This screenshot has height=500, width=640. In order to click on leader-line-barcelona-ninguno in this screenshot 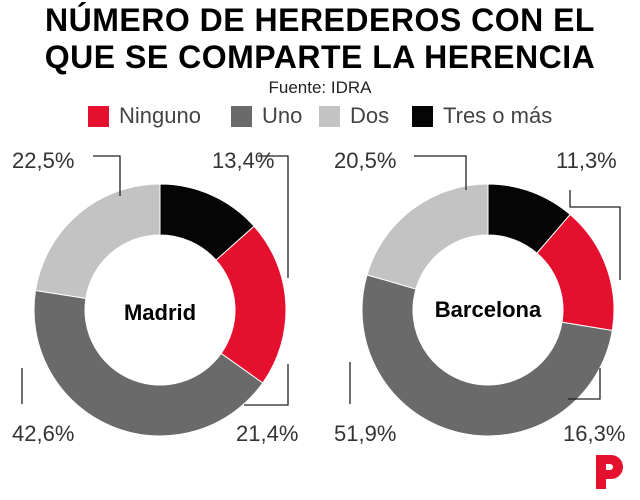, I will do `click(584, 384)`.